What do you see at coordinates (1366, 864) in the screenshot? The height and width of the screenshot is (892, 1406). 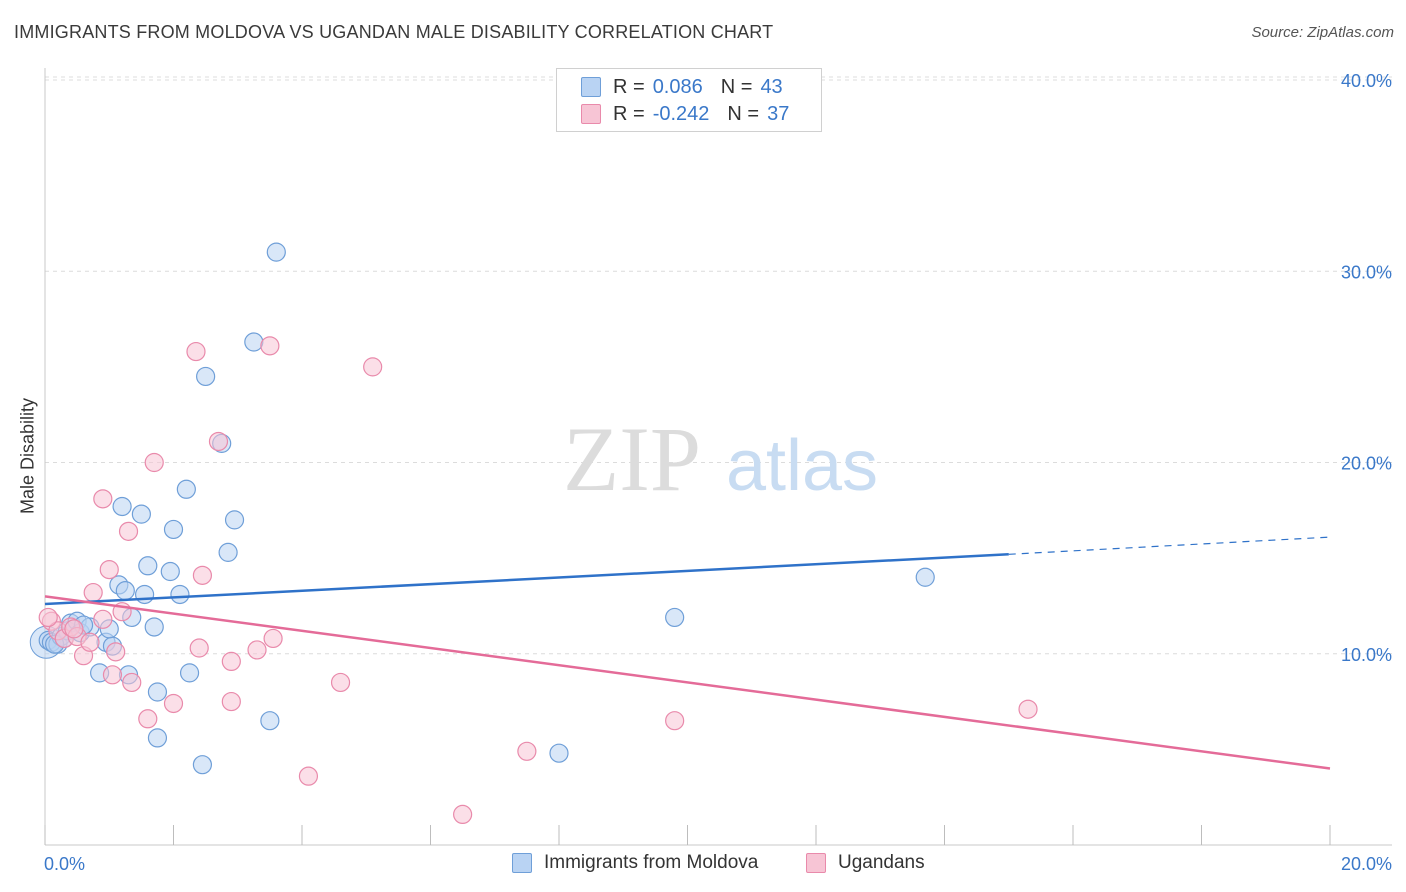 I see `x-tick-label: 20.0%` at bounding box center [1366, 864].